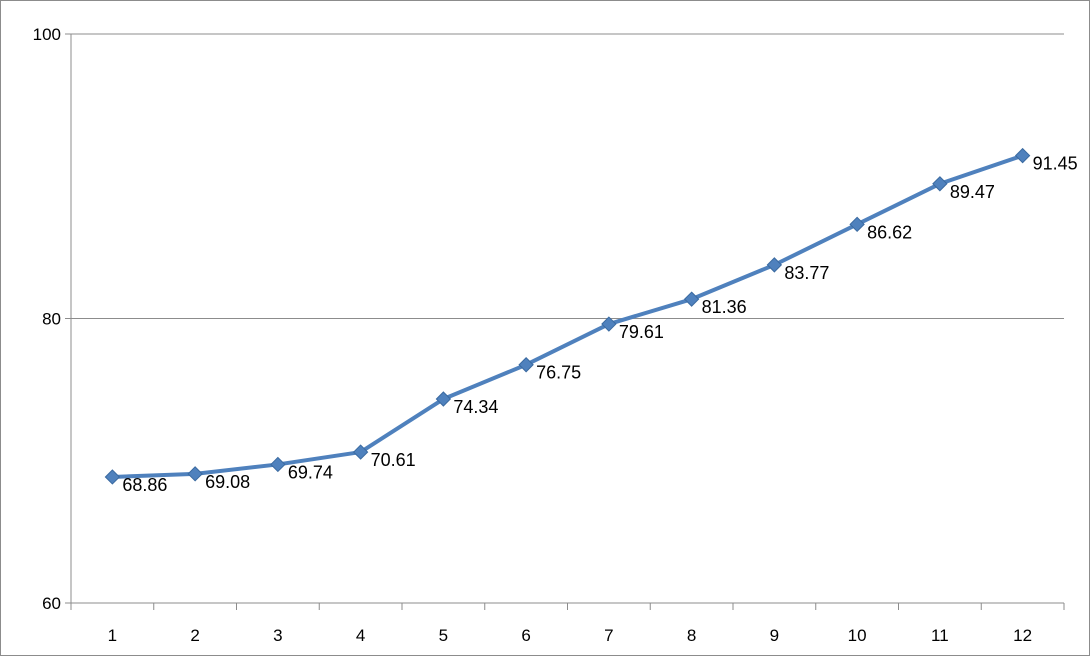  Describe the element at coordinates (393, 460) in the screenshot. I see `data-label: 70.61` at that location.